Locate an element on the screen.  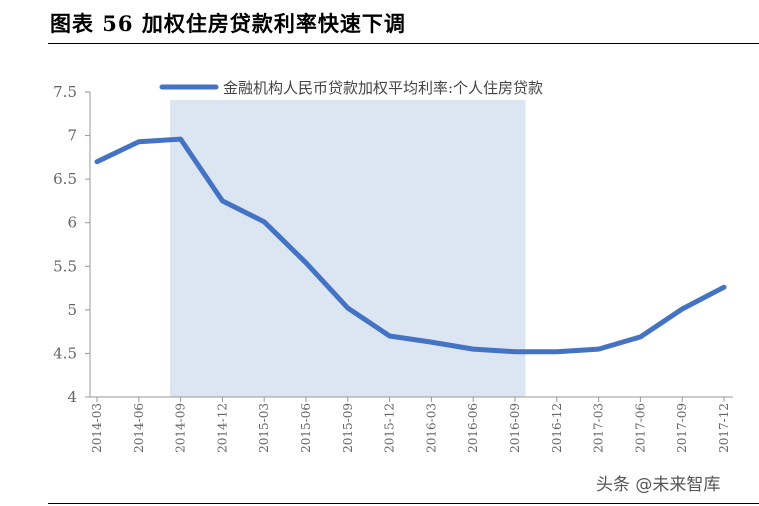
y-tick-label: 6.5 is located at coordinates (65, 179).